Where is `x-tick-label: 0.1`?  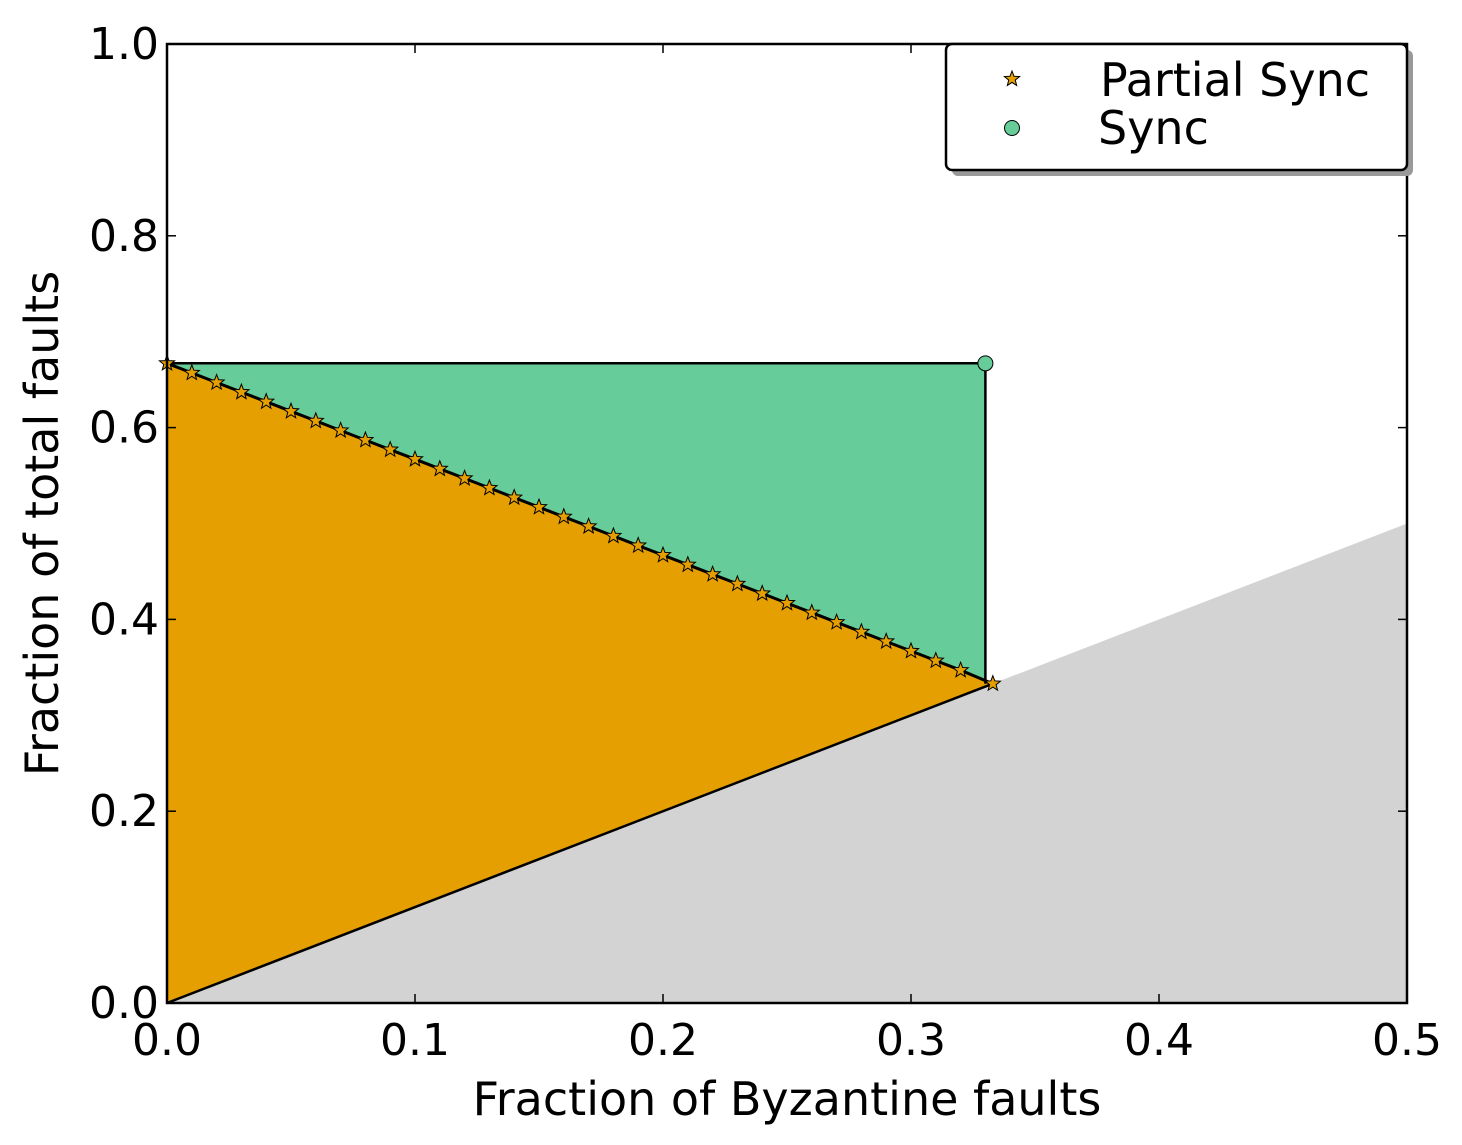 x-tick-label: 0.1 is located at coordinates (415, 1040).